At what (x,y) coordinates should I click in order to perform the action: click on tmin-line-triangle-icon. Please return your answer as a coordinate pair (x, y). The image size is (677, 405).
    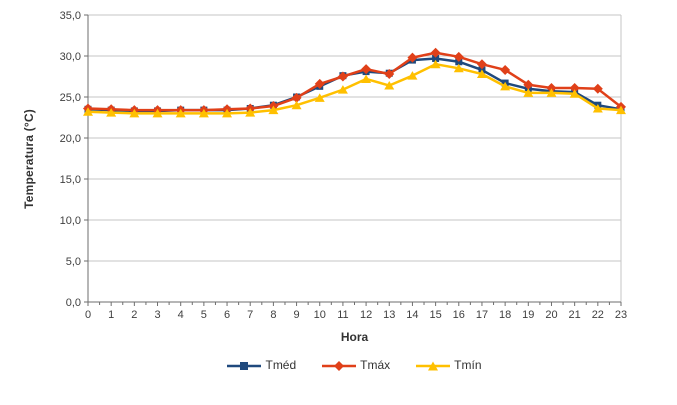
    Looking at the image, I should click on (433, 365).